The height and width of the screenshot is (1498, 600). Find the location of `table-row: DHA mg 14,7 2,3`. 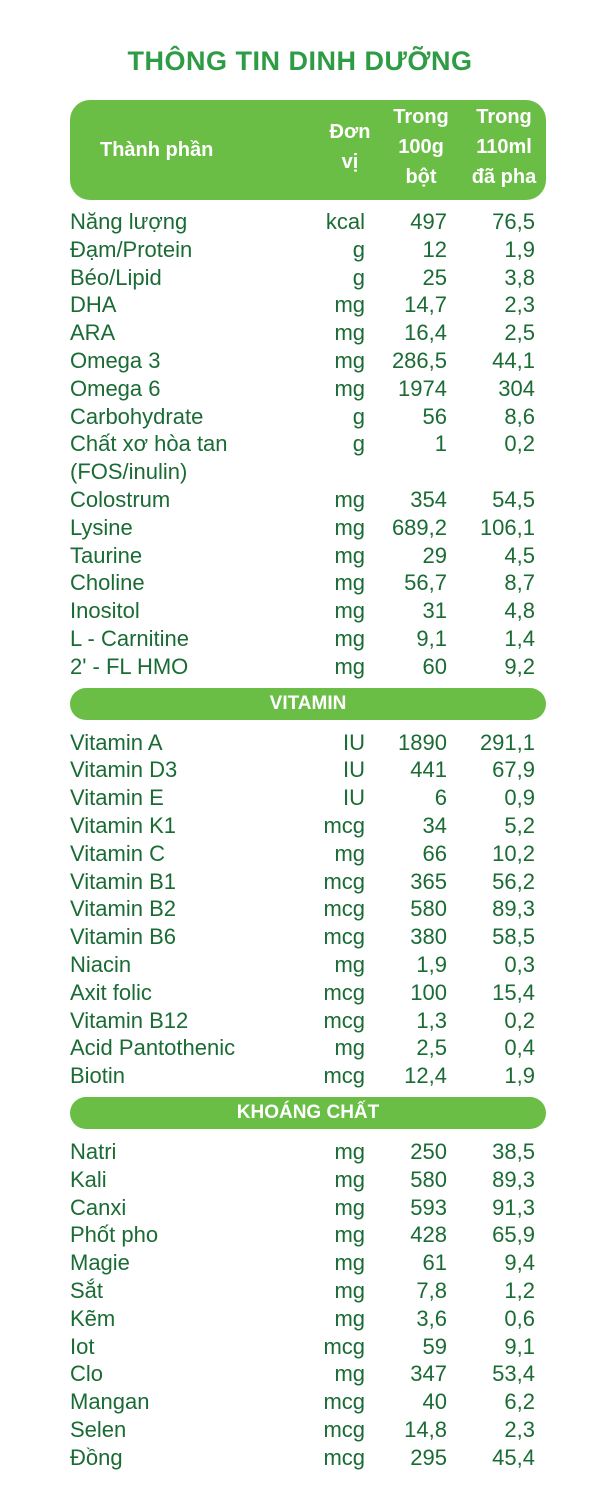

table-row: DHA mg 14,7 2,3 is located at coordinates (300, 305).